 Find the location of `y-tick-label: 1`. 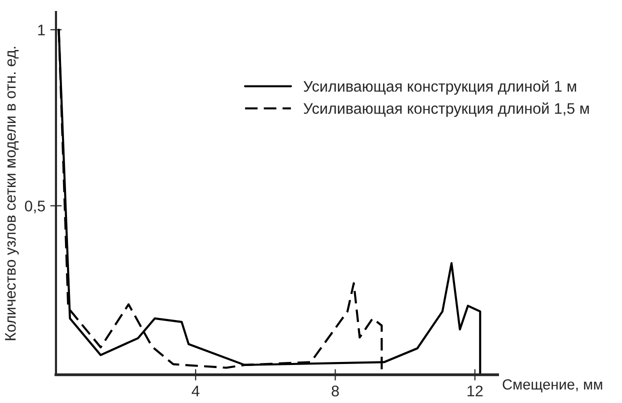

y-tick-label: 1 is located at coordinates (41, 30).